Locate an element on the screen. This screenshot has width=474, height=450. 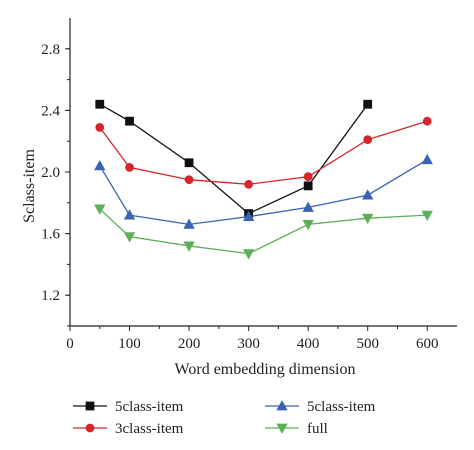
y-tick-label: 2.8 is located at coordinates (50, 50).